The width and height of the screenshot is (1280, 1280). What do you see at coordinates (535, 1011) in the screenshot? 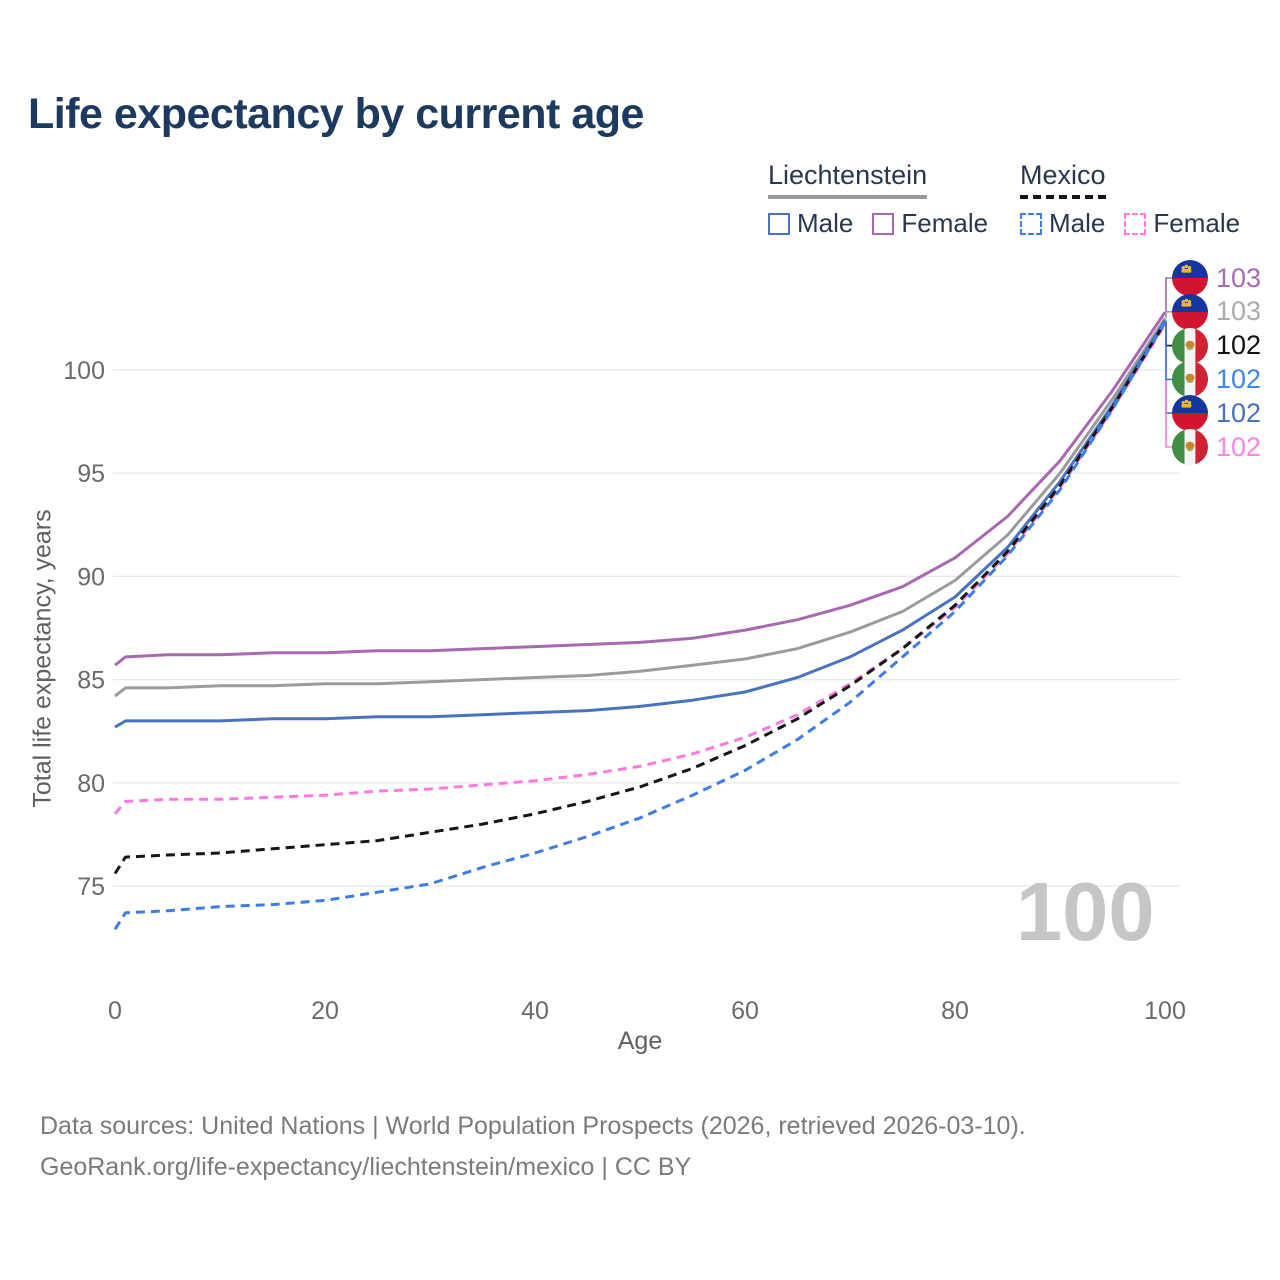
I see `x-tick-label: 40` at bounding box center [535, 1011].